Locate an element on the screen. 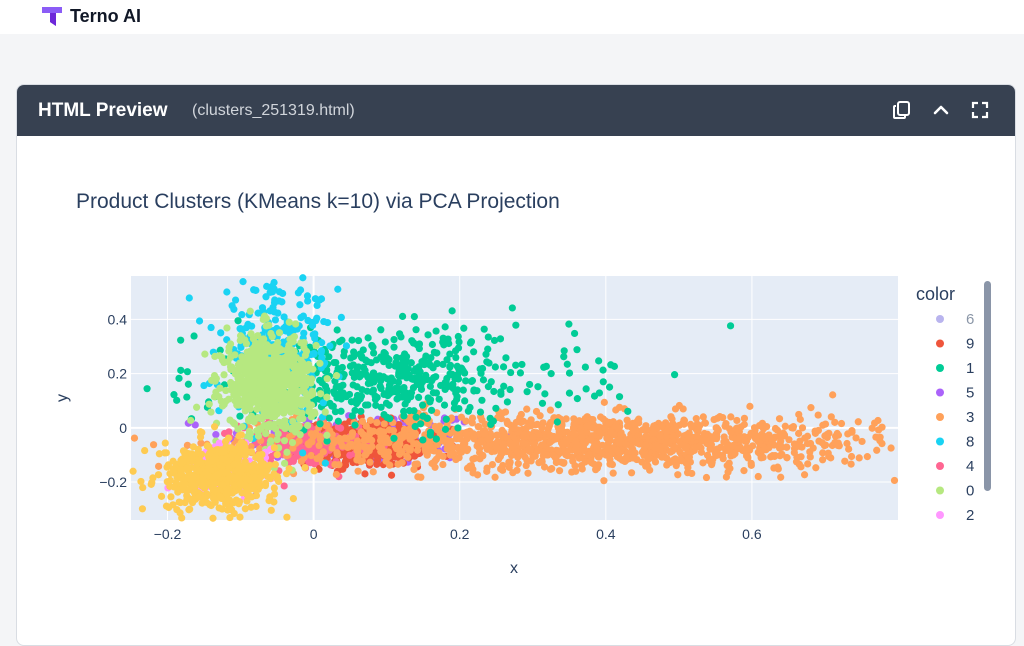  y-tick-label: 0.2 is located at coordinates (118, 374).